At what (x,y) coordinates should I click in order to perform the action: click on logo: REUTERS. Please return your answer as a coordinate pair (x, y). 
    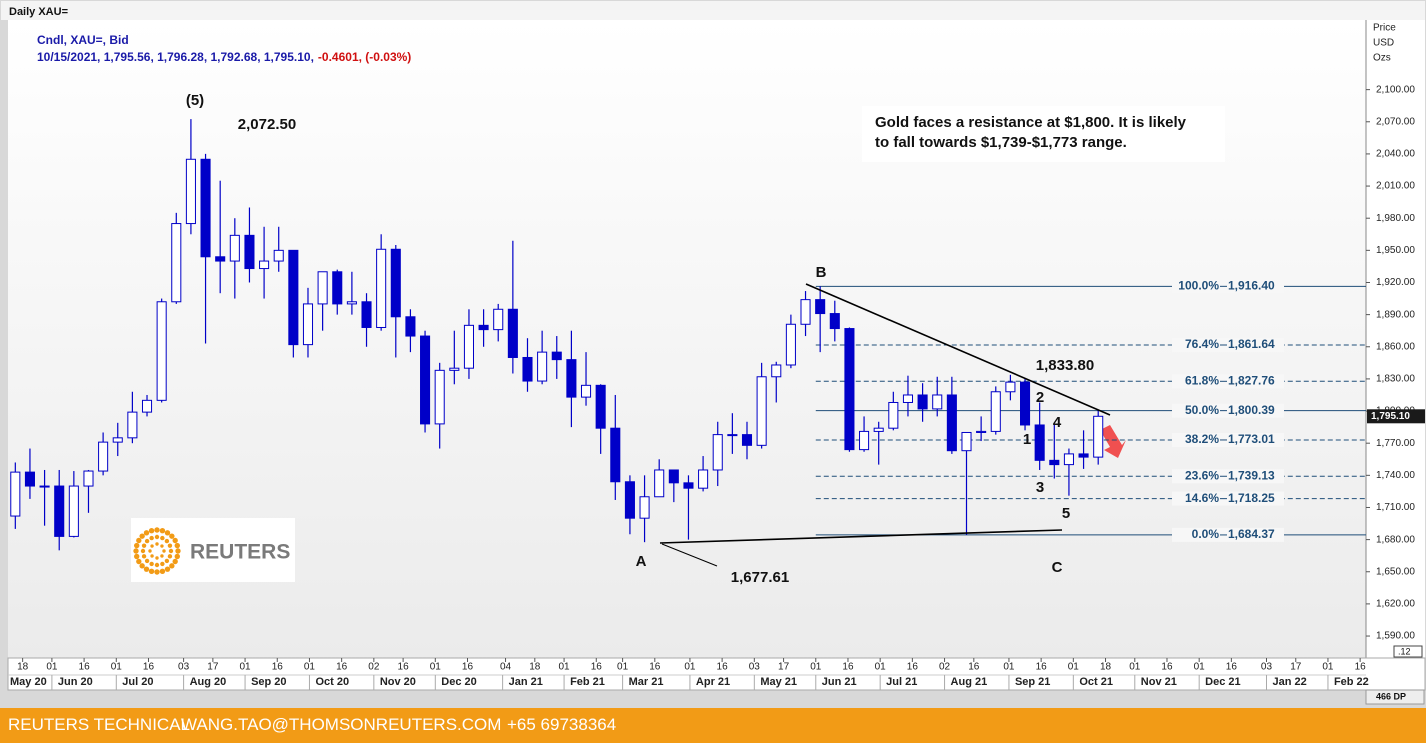
    Looking at the image, I should click on (213, 550).